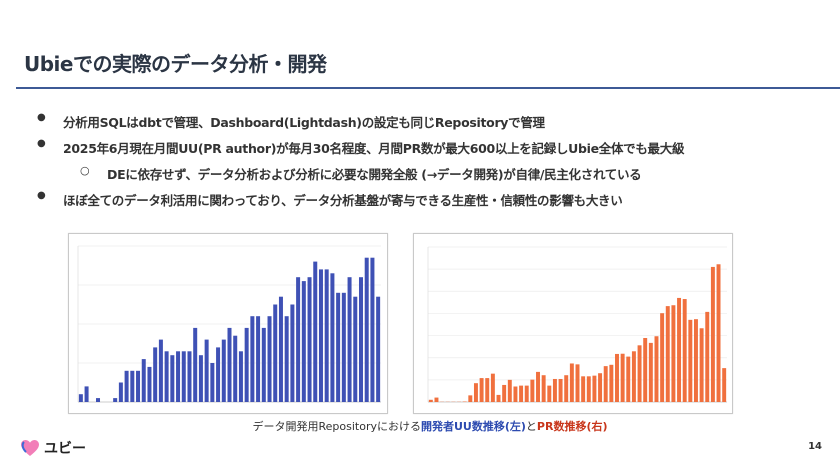  I want to click on uu-bar-chart-svg, so click(229, 324).